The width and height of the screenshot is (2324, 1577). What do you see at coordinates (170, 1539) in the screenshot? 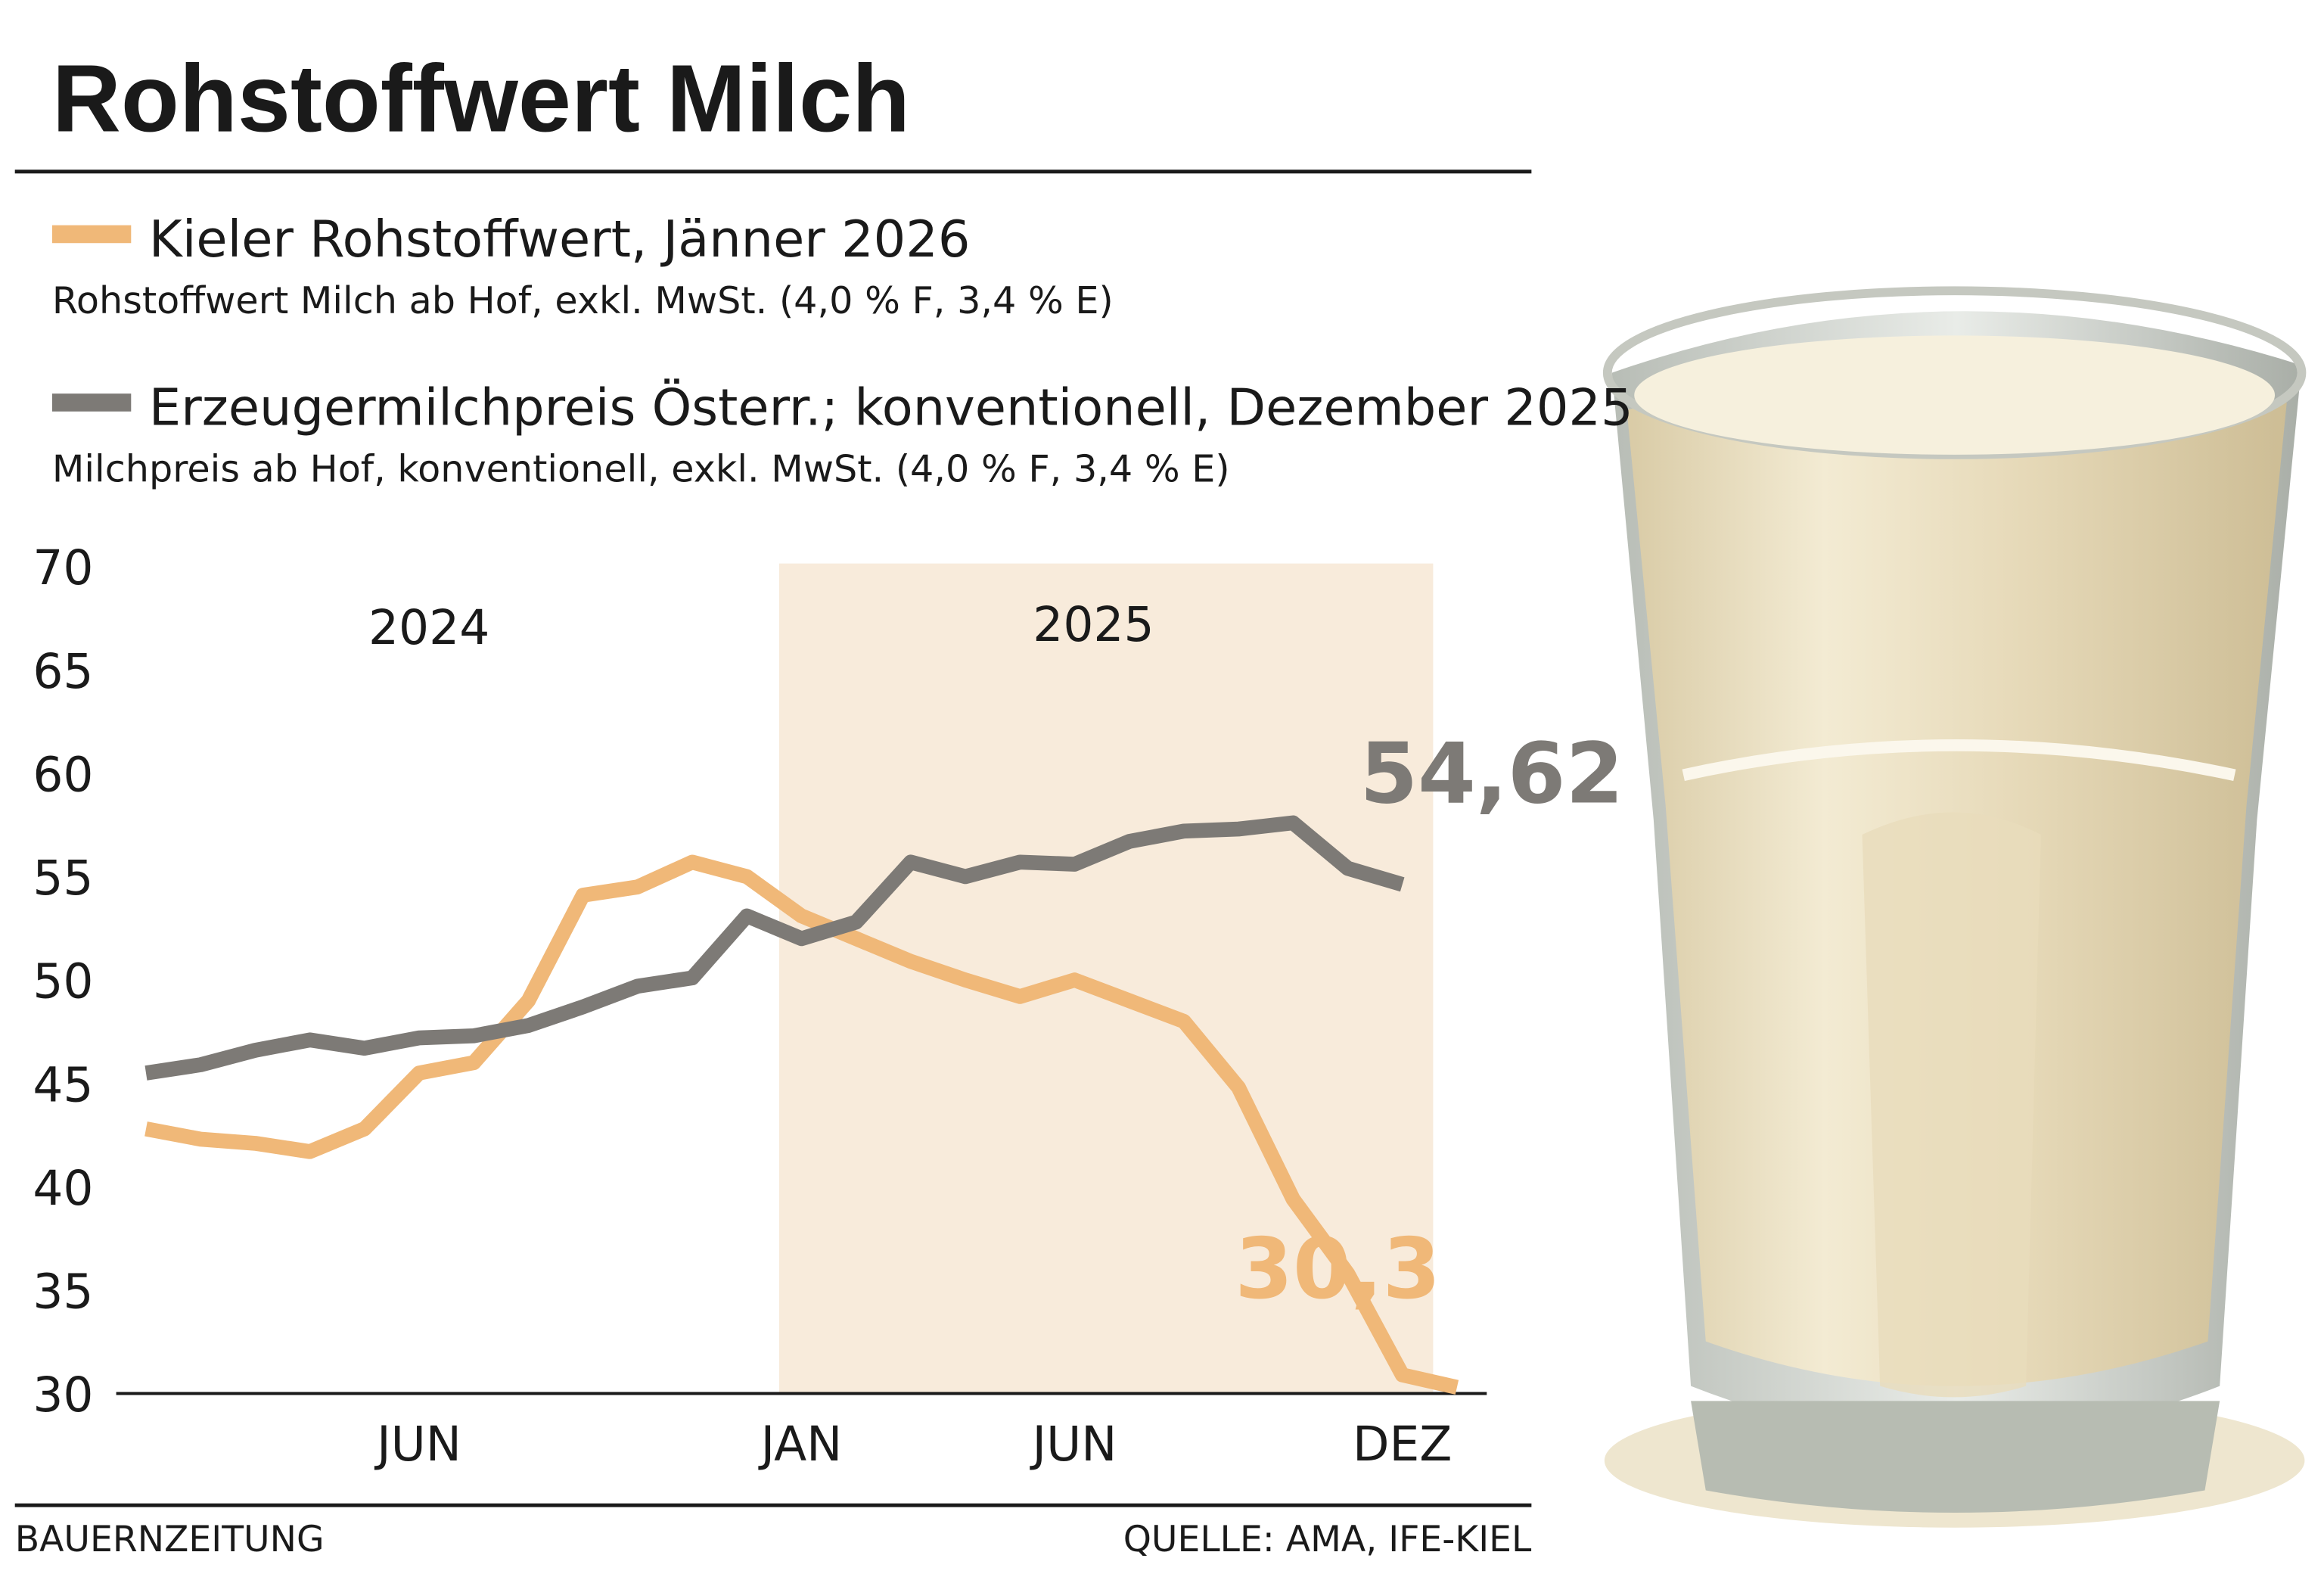
I see `publisher: BAUERNZEITUNG` at bounding box center [170, 1539].